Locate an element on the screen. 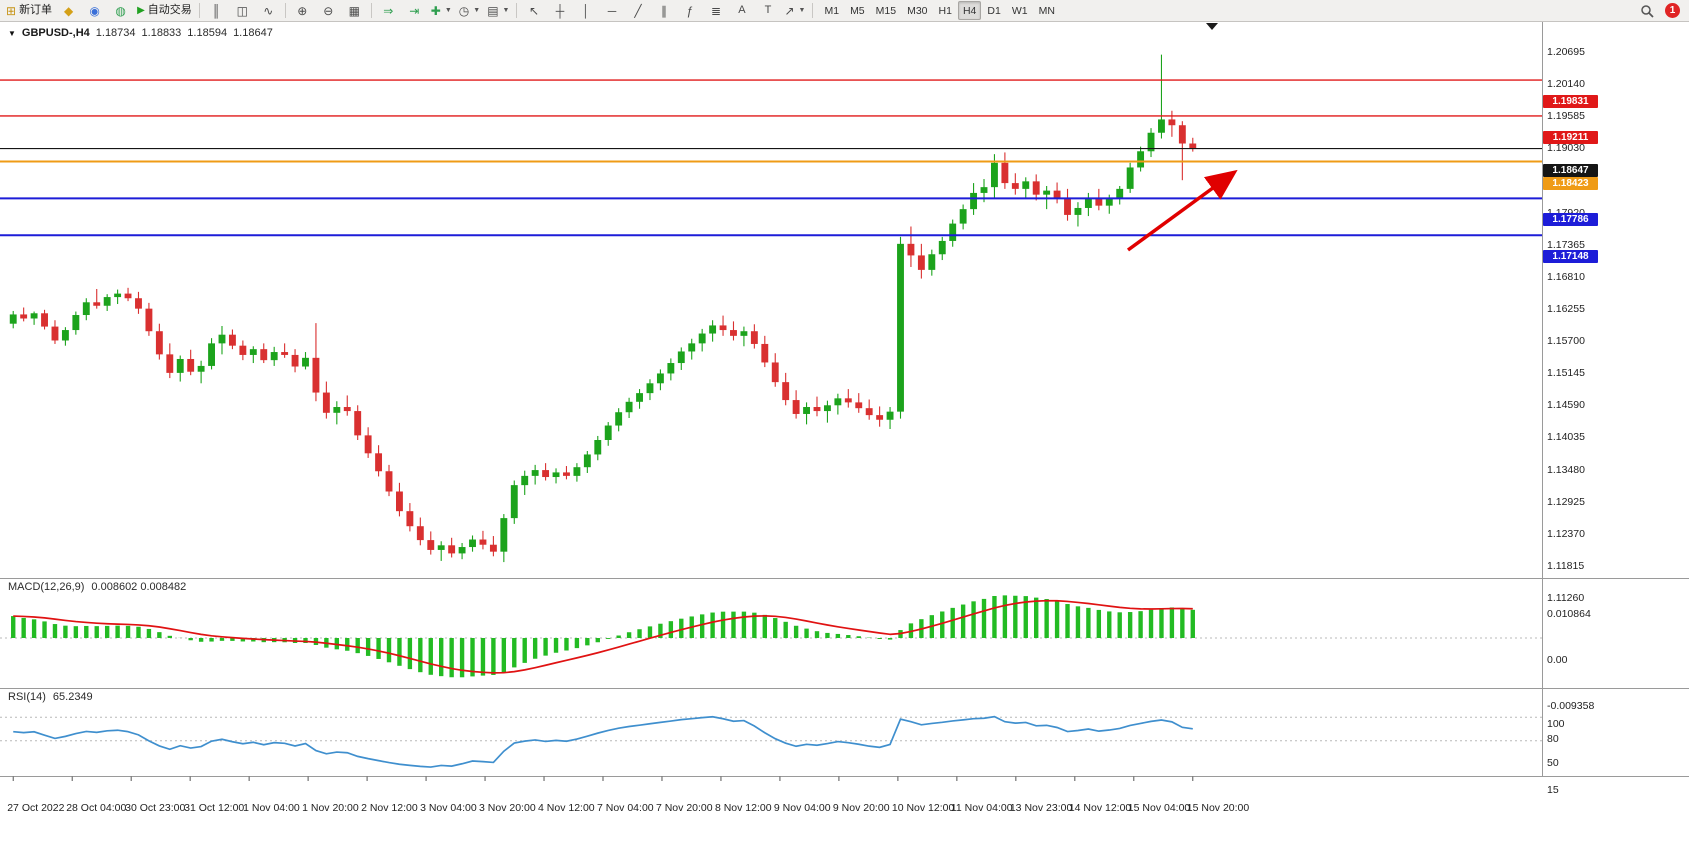 The image size is (1689, 862). price-axis-label: 1.11260 is located at coordinates (1566, 597).